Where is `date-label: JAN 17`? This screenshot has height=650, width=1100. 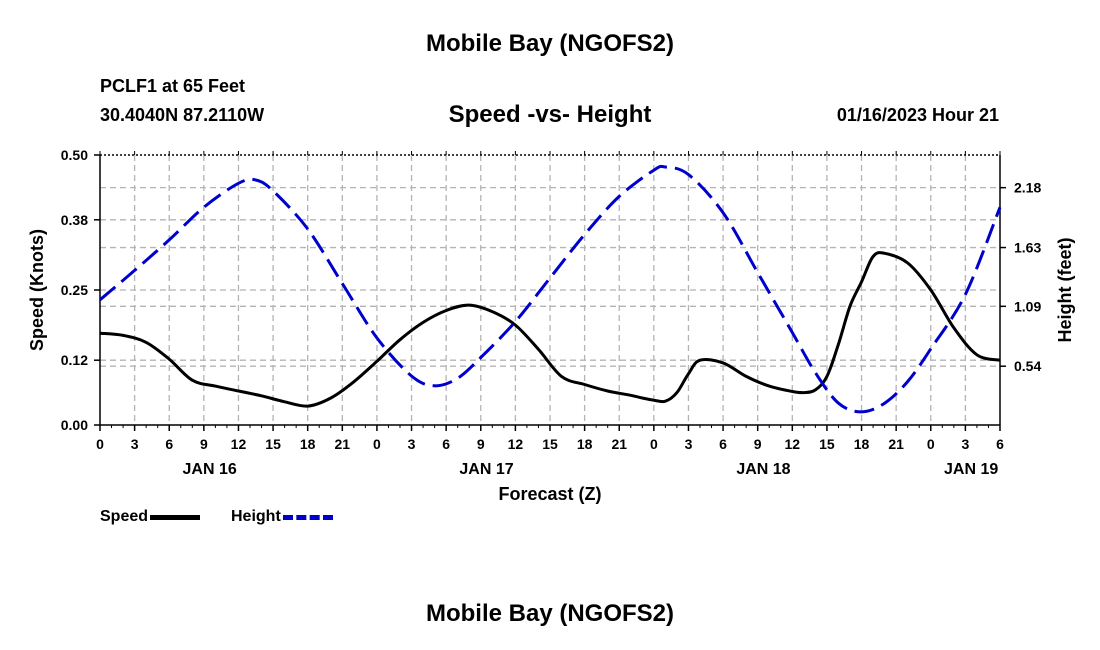 date-label: JAN 17 is located at coordinates (486, 469).